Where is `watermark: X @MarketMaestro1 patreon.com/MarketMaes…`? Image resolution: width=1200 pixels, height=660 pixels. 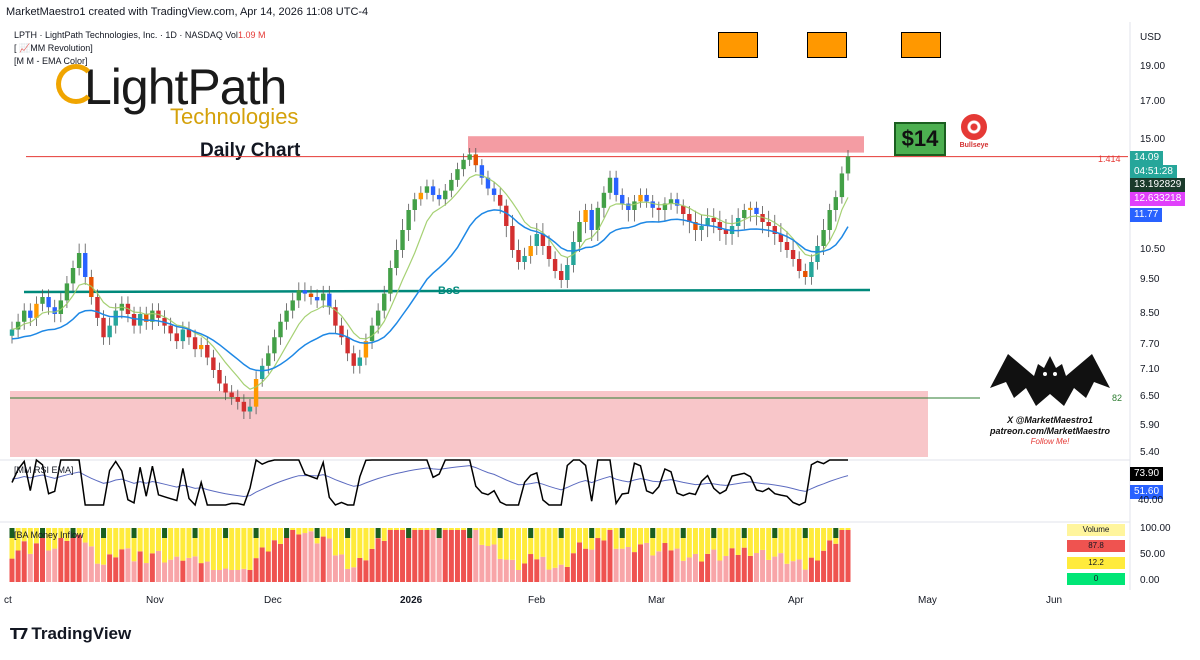
watermark: X @MarketMaestro1 patreon.com/MarketMaes… is located at coordinates (1050, 398).